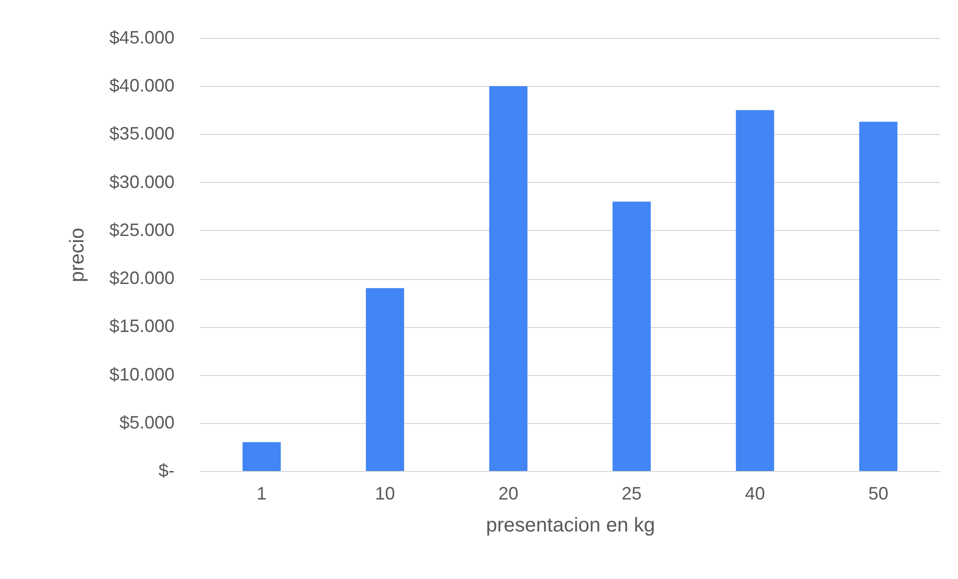  What do you see at coordinates (141, 374) in the screenshot?
I see `y-tick-label: $10.000` at bounding box center [141, 374].